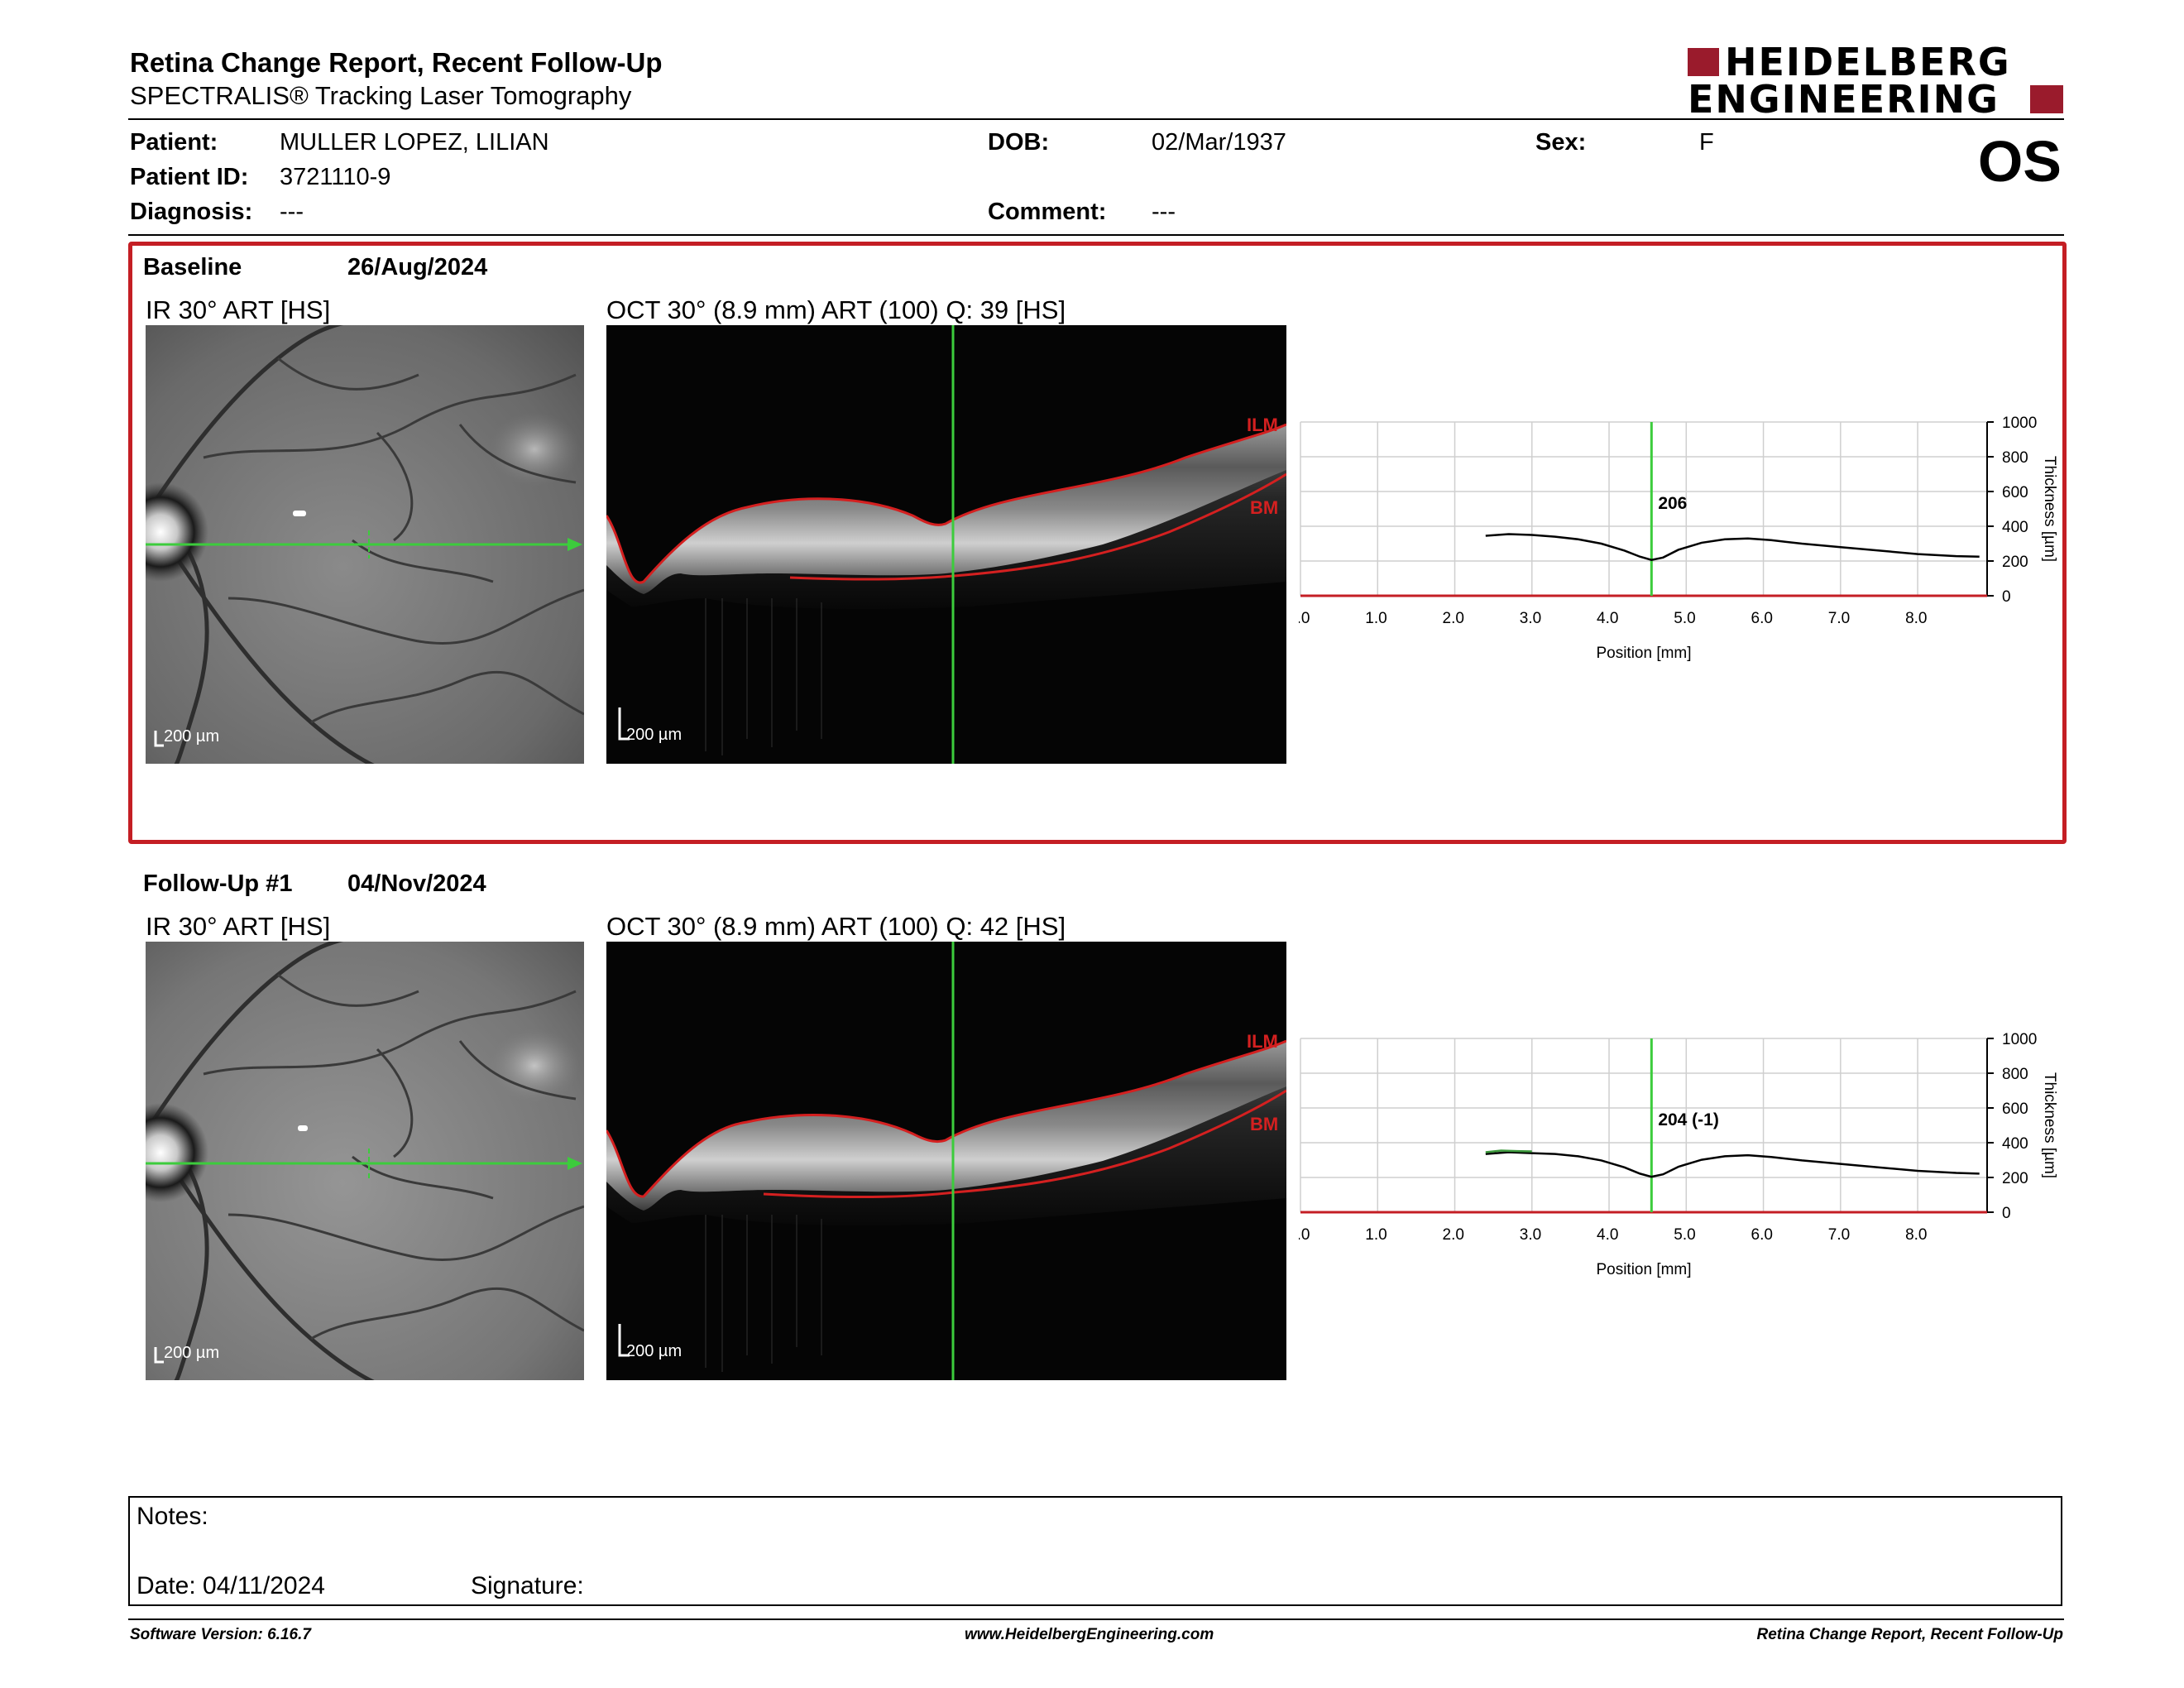 The image size is (2184, 1688). I want to click on report-title: Retina Change Report, Recent Follow-Up, so click(396, 62).